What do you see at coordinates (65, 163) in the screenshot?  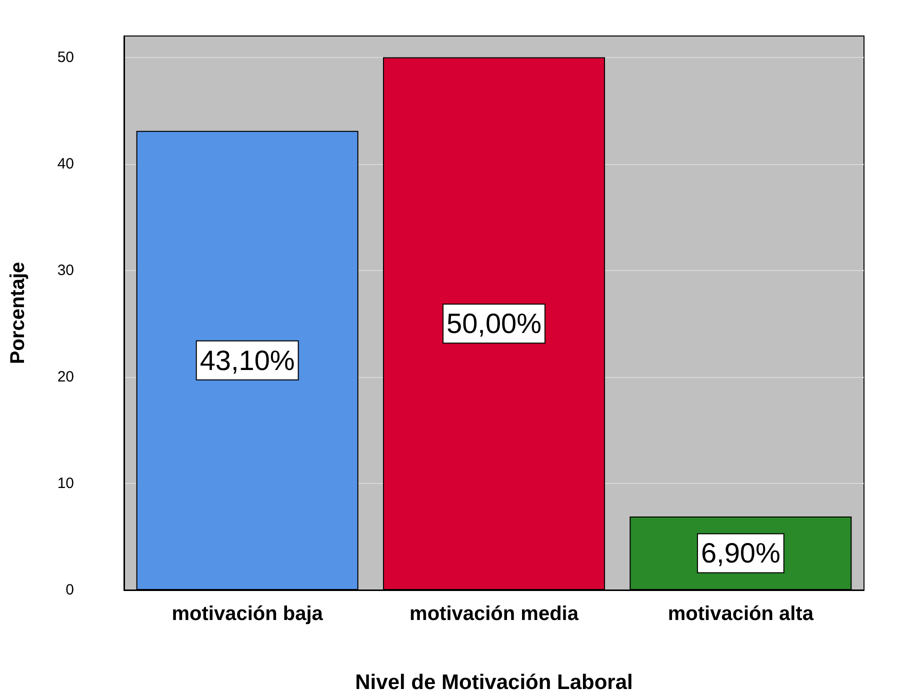 I see `y-tick-label: 40` at bounding box center [65, 163].